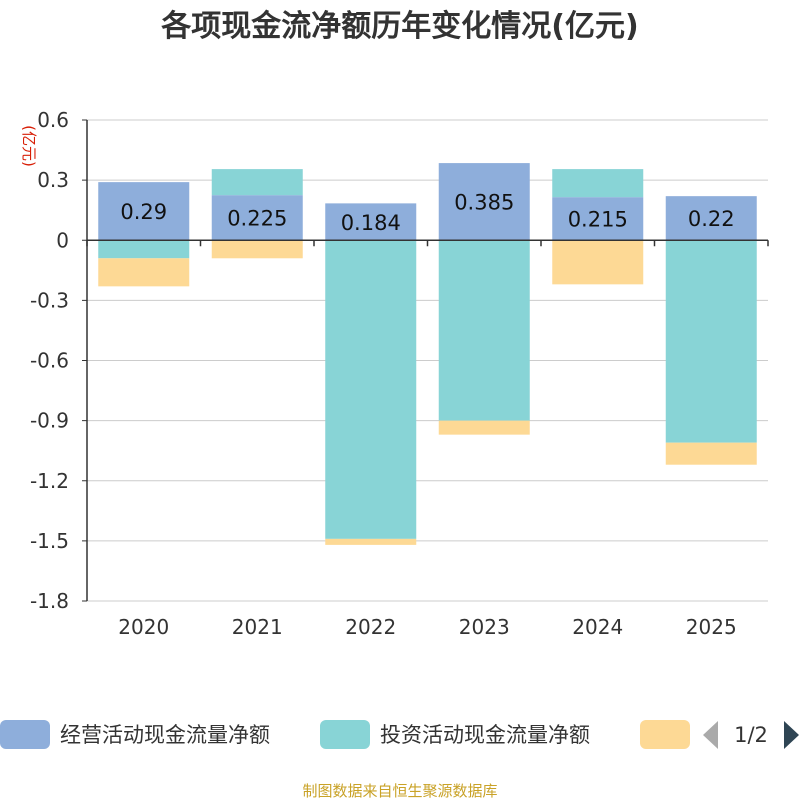 The height and width of the screenshot is (800, 800). I want to click on bar-series1-2024, so click(598, 219).